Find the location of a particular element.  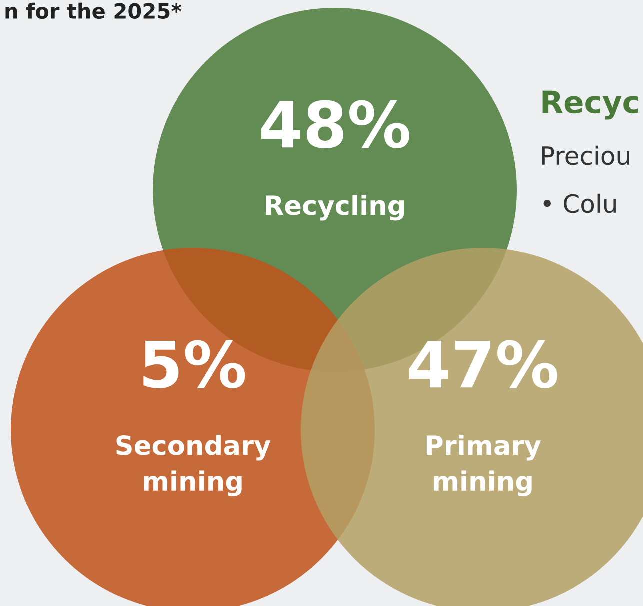

text: Recyc is located at coordinates (590, 105).